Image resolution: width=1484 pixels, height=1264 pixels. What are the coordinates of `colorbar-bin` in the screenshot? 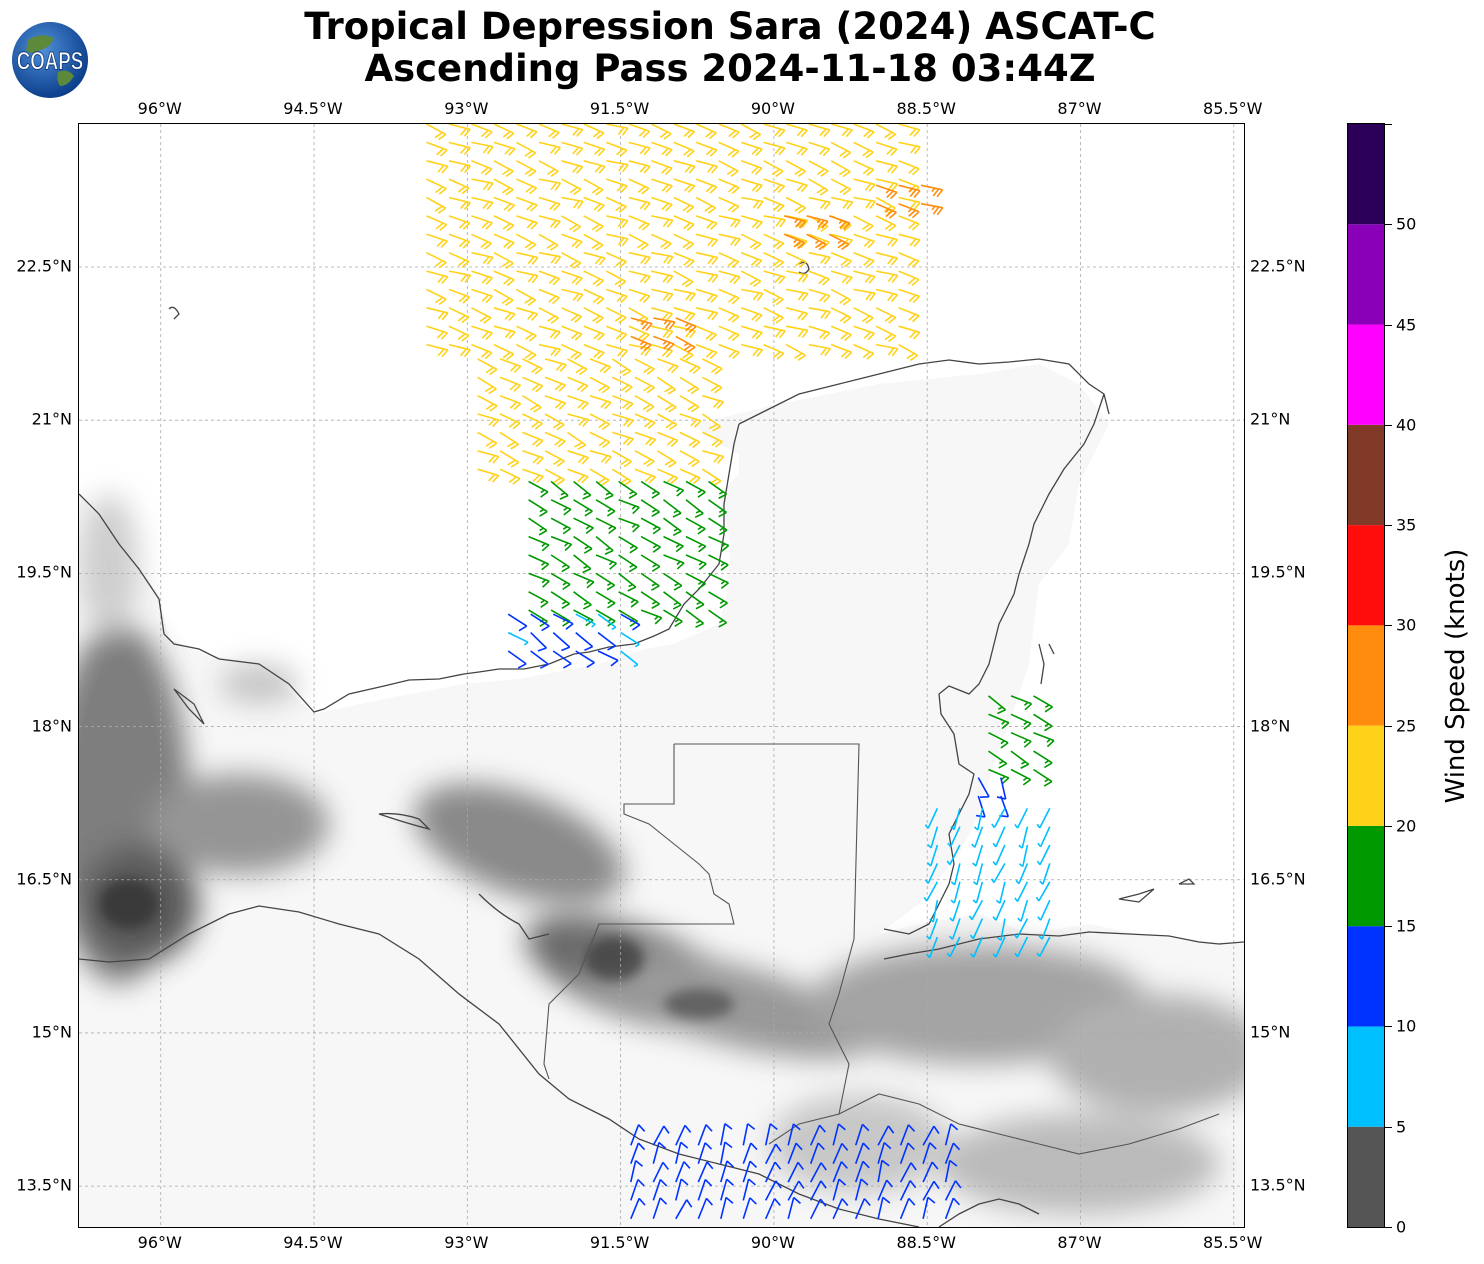 It's located at (1366, 475).